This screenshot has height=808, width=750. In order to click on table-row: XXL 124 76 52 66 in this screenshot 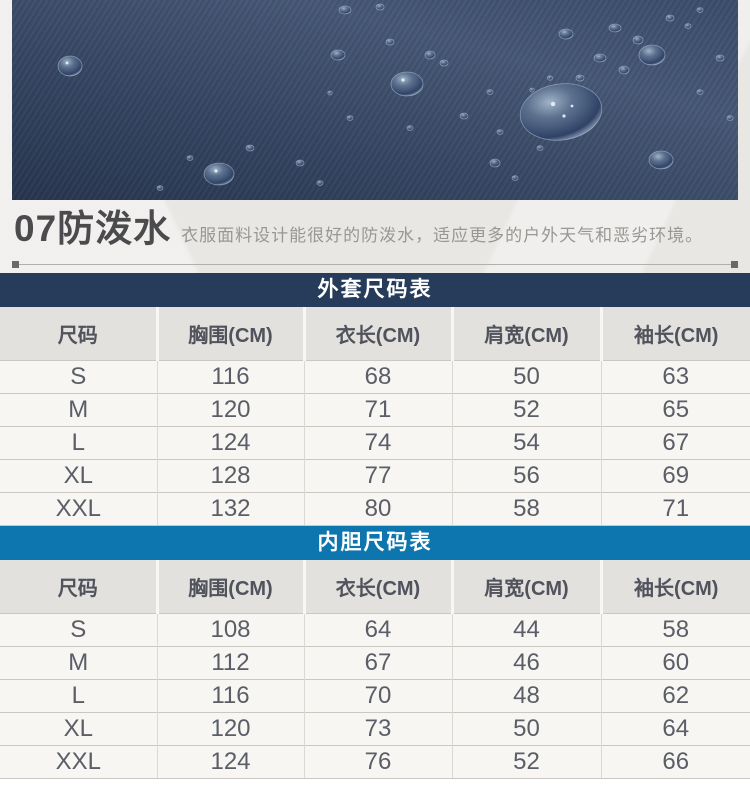, I will do `click(375, 762)`.